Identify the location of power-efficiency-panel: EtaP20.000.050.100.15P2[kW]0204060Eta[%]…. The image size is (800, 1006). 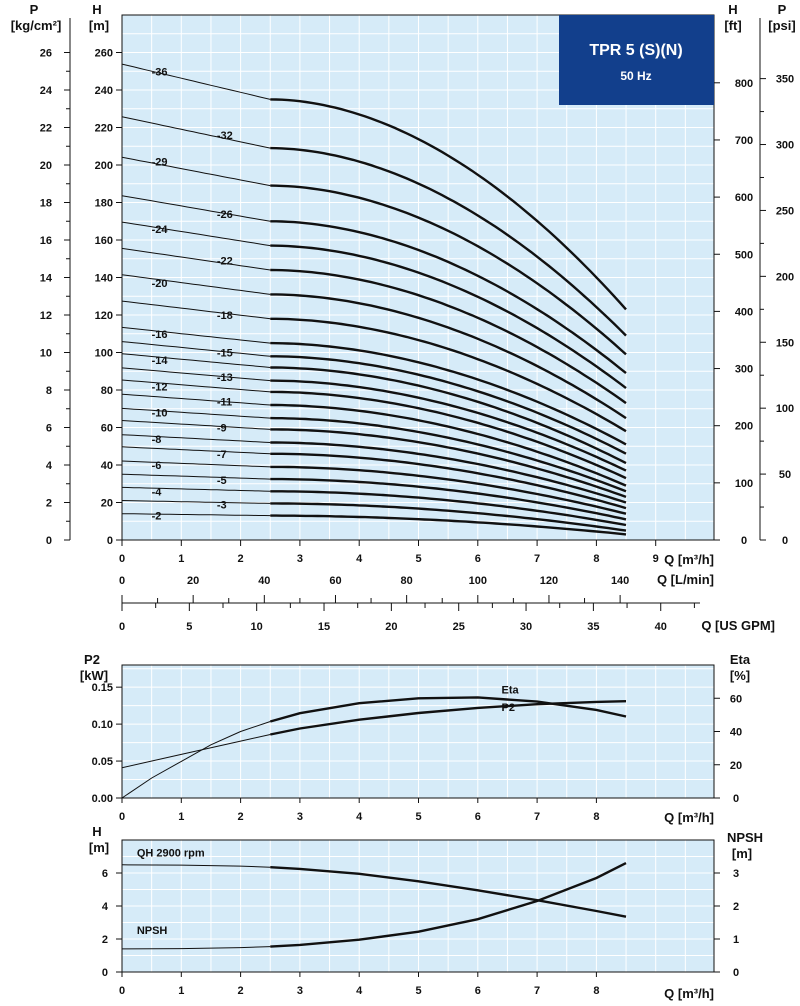
(415, 738).